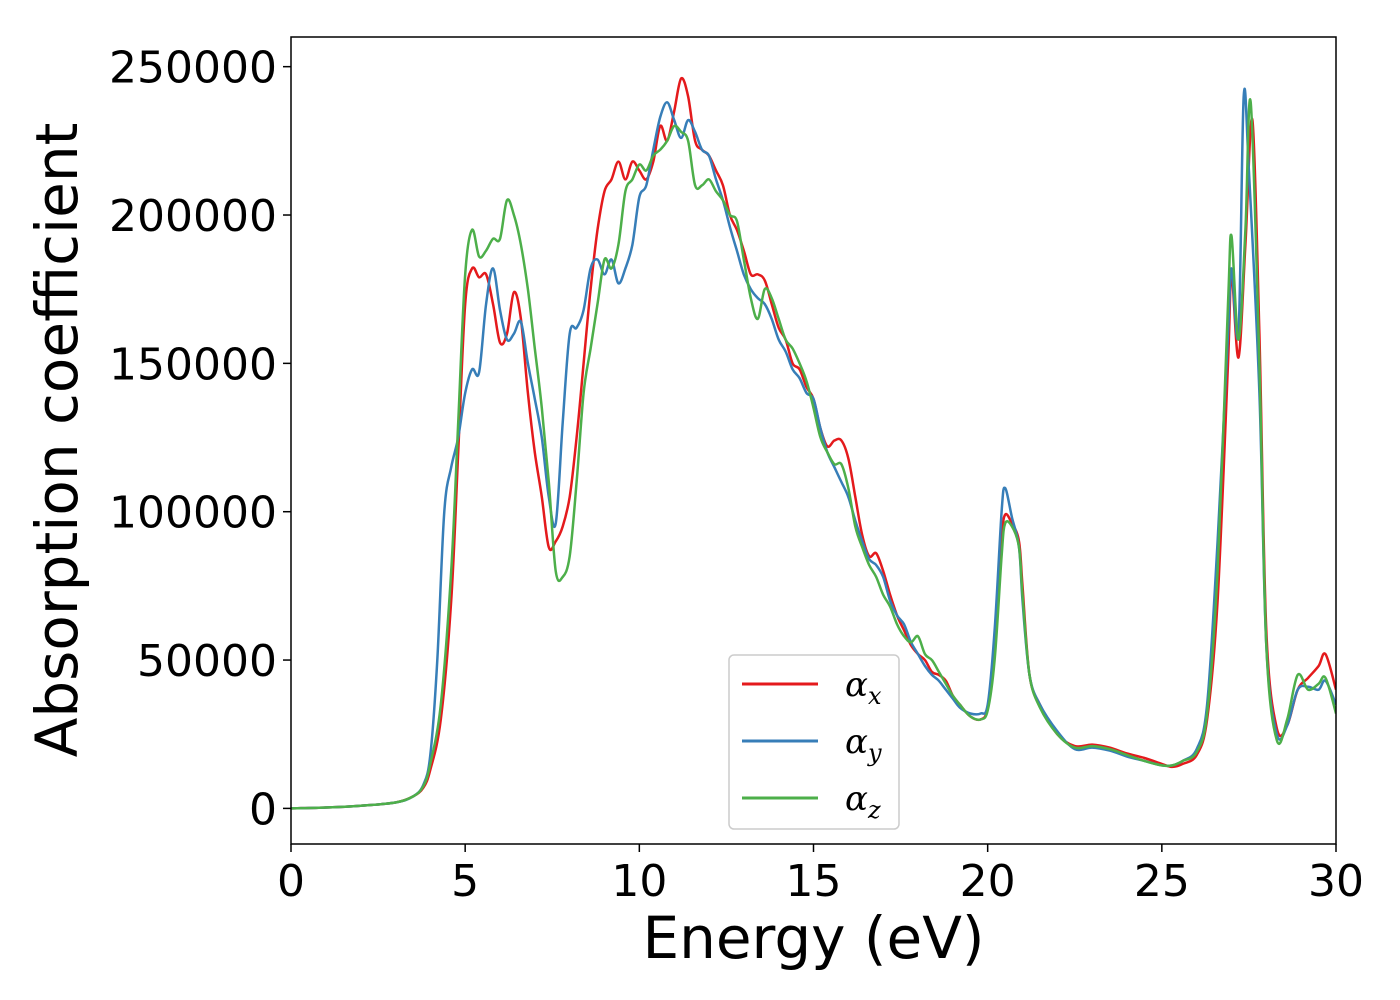 The height and width of the screenshot is (1000, 1400). What do you see at coordinates (863, 801) in the screenshot?
I see `legend-label-z: αz` at bounding box center [863, 801].